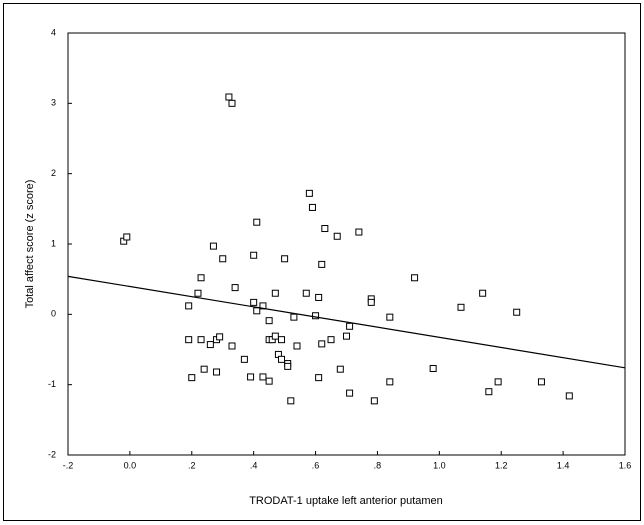 Image resolution: width=644 pixels, height=525 pixels. Describe the element at coordinates (53, 173) in the screenshot. I see `y-tick-label: 2` at that location.